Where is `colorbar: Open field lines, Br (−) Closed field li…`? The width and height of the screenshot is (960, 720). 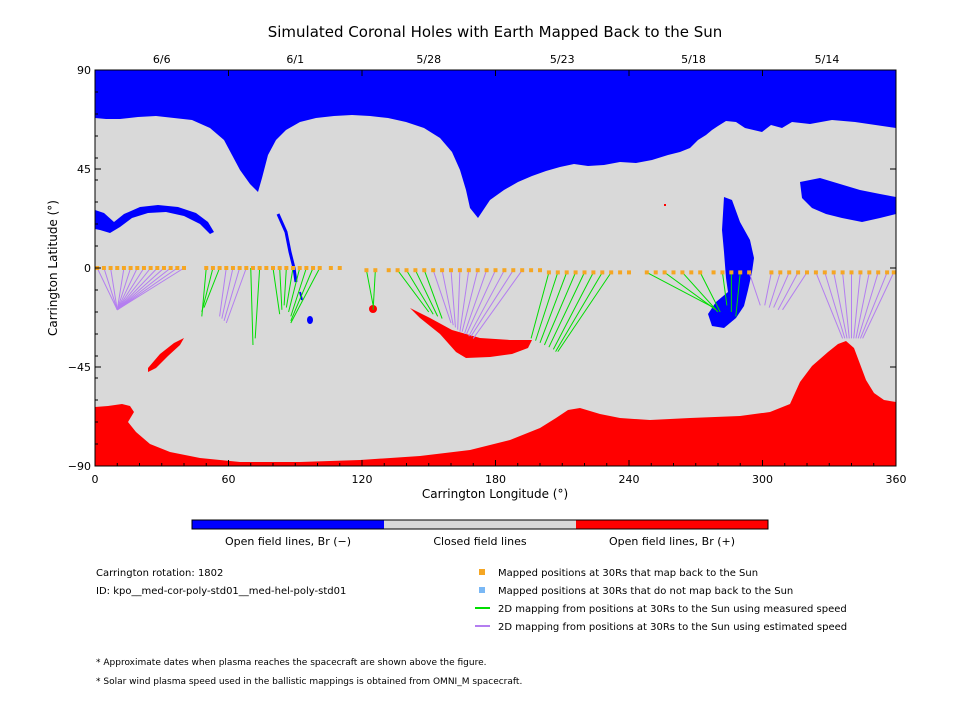 colorbar: Open field lines, Br (−) Closed field li… is located at coordinates (480, 533).